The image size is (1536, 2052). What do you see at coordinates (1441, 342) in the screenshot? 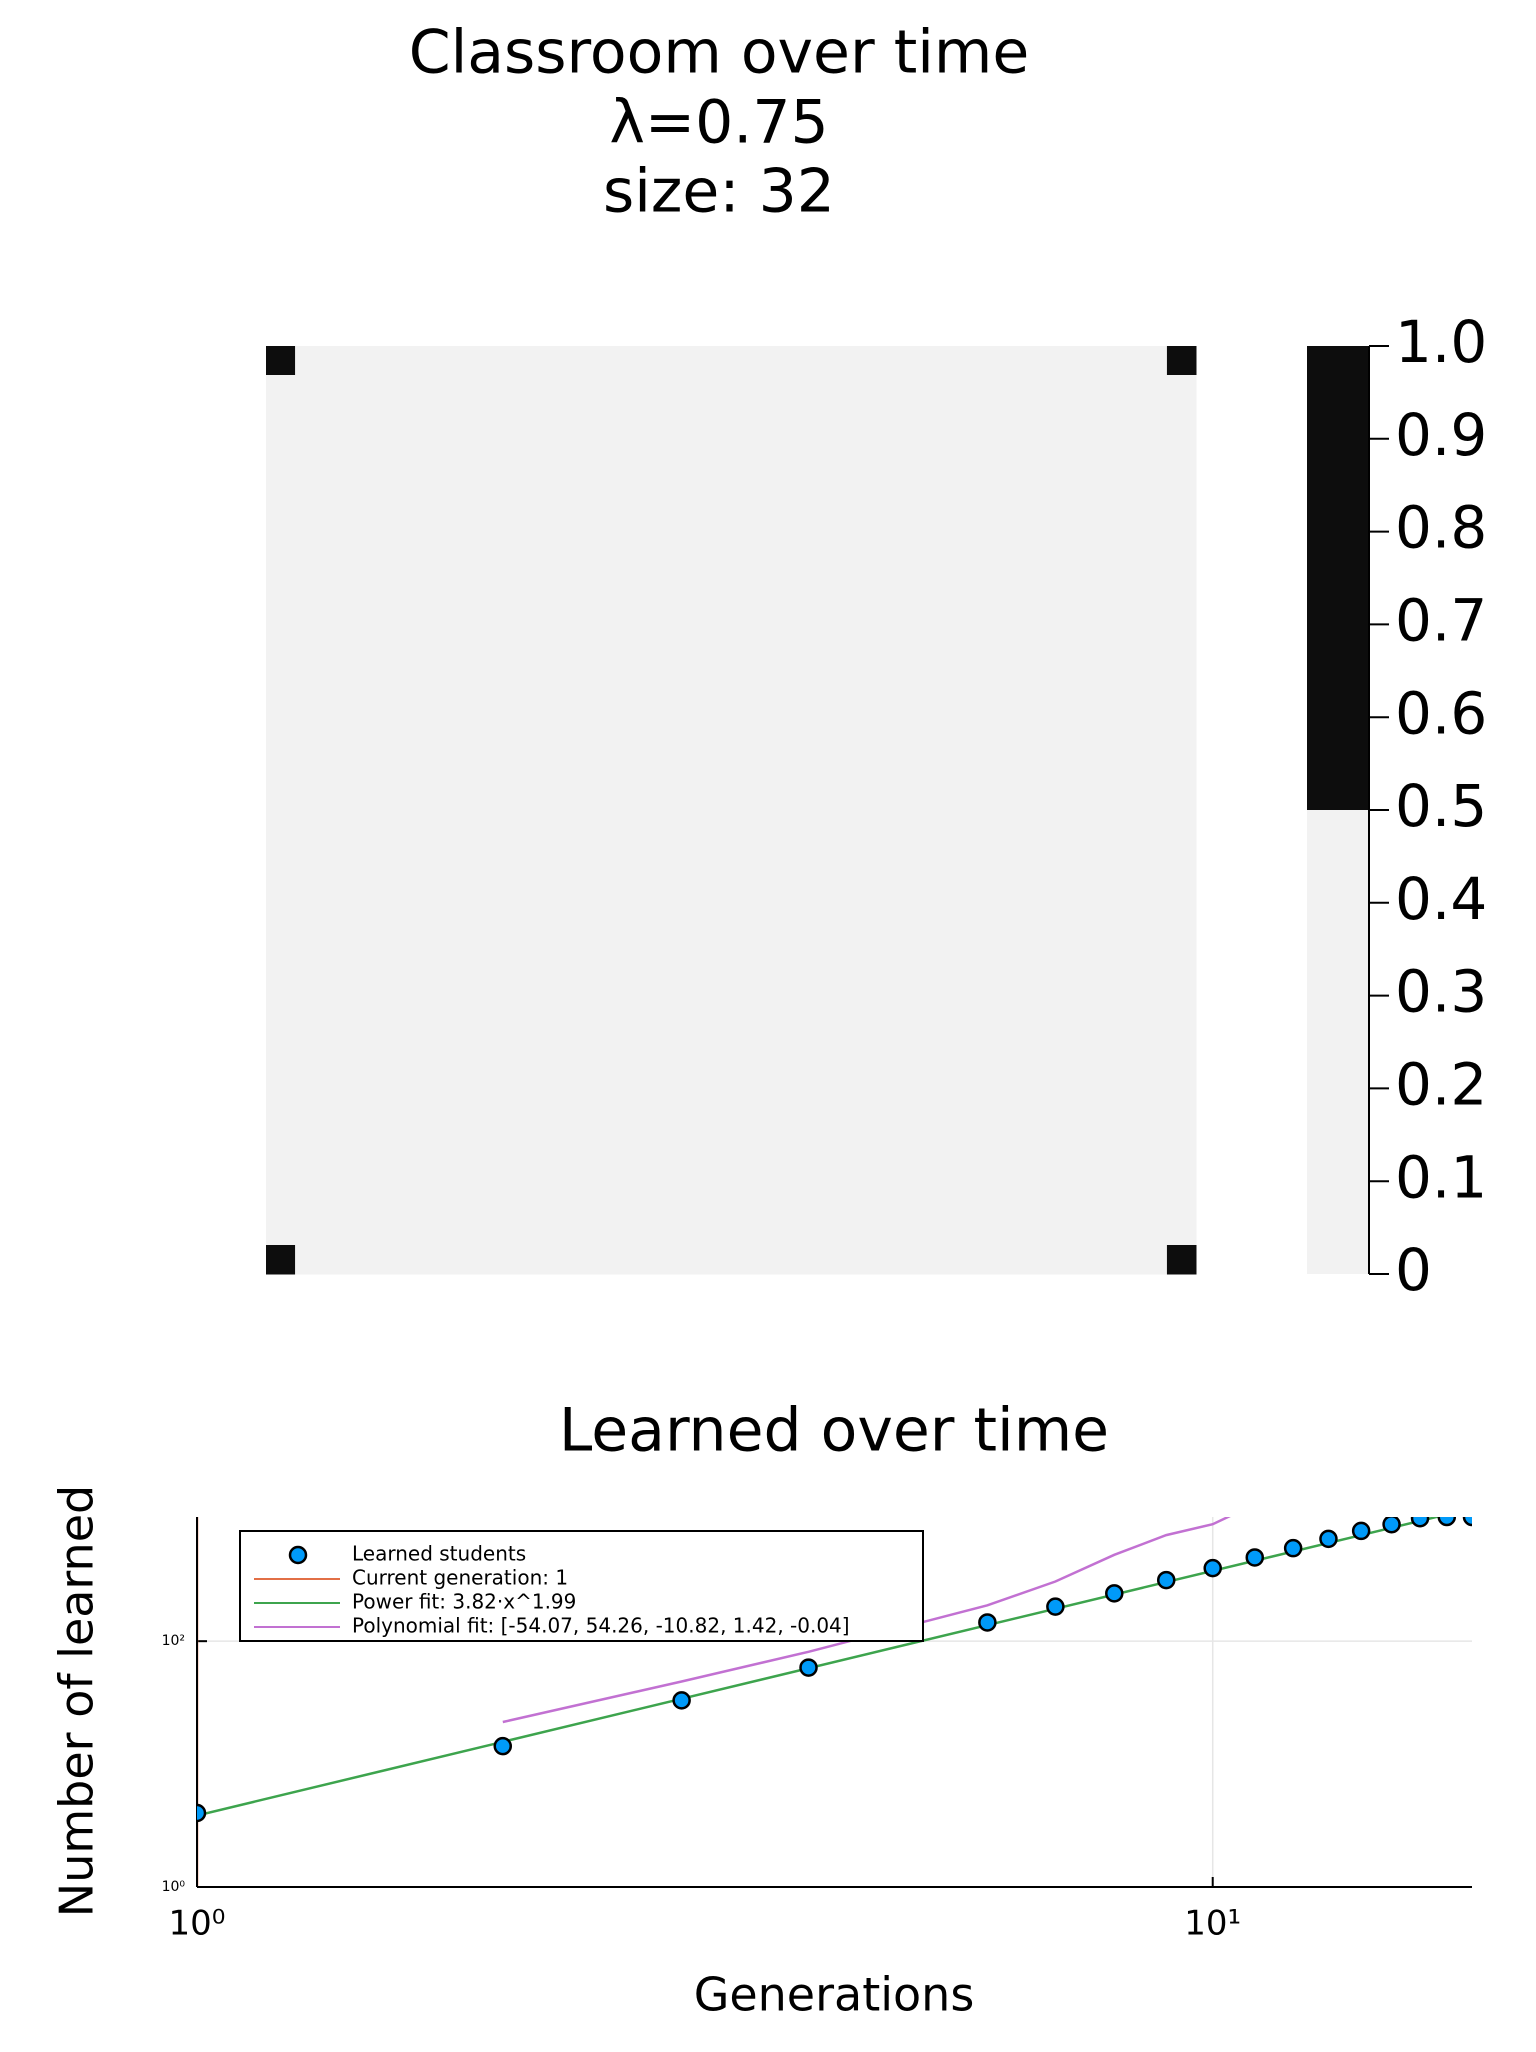
I see `colorbar-tick-label: 1.0` at bounding box center [1441, 342].